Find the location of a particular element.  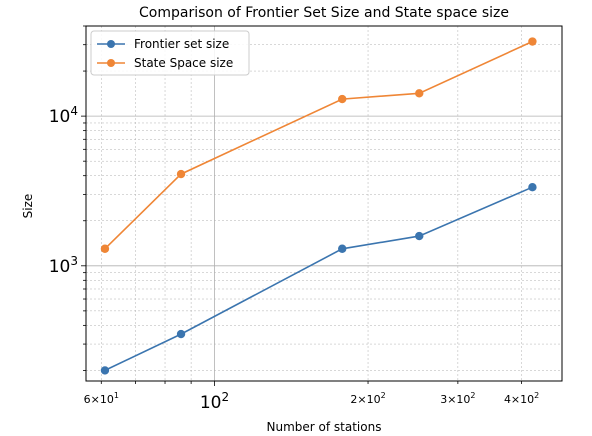

x-tick-label: 4×102 is located at coordinates (521, 398).